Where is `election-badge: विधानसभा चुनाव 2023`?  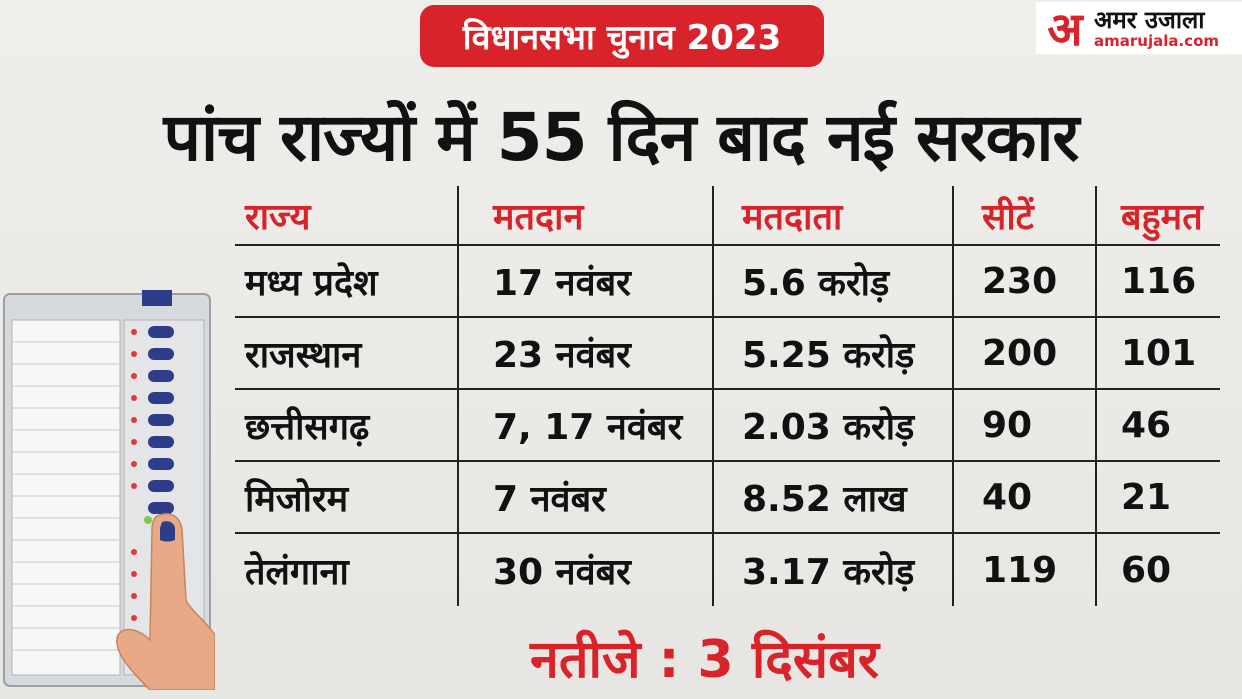
election-badge: विधानसभा चुनाव 2023 is located at coordinates (622, 36).